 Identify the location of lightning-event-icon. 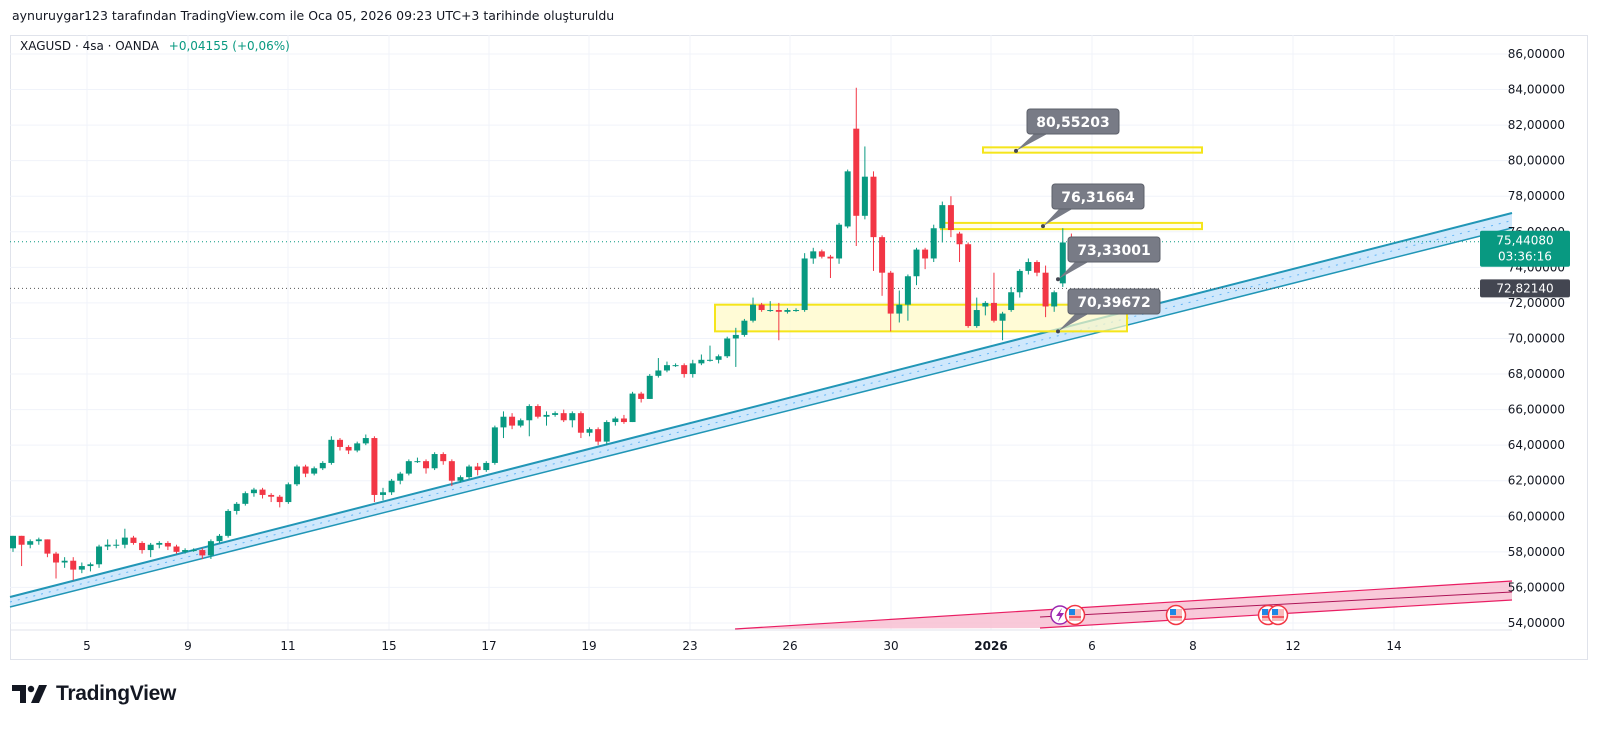
(1060, 615).